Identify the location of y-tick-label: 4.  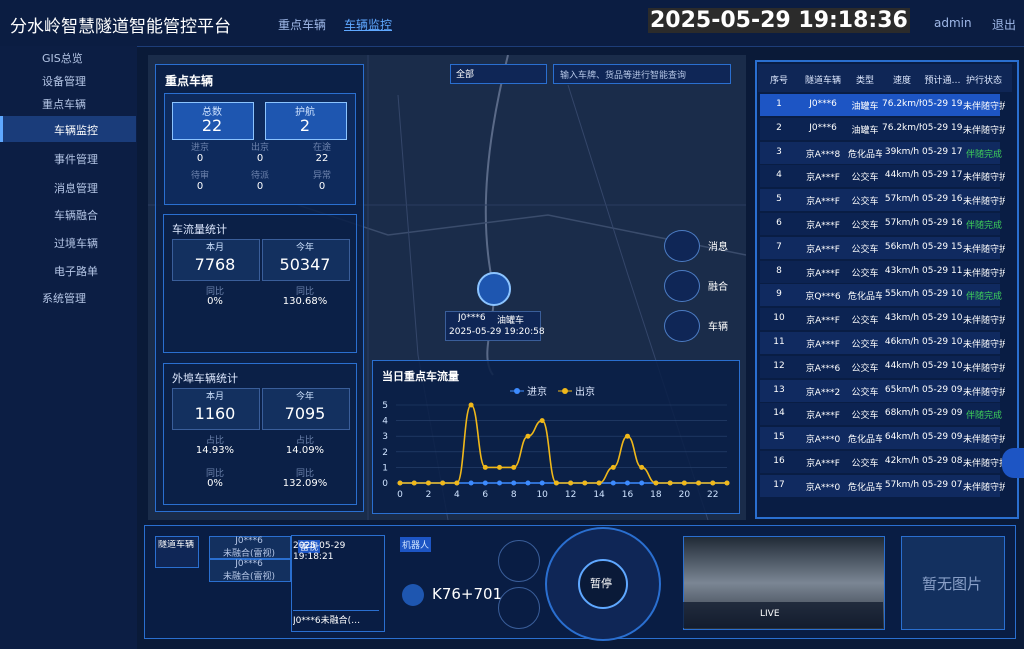
(385, 422).